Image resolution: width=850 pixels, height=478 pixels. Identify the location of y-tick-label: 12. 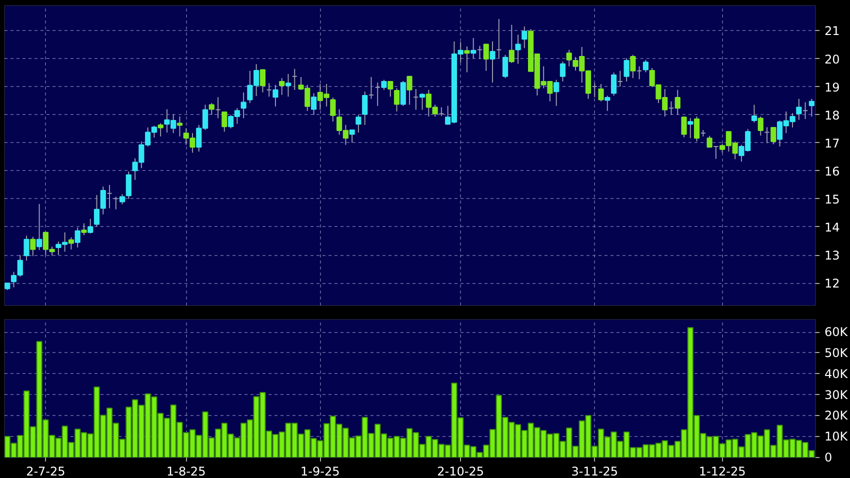
(832, 283).